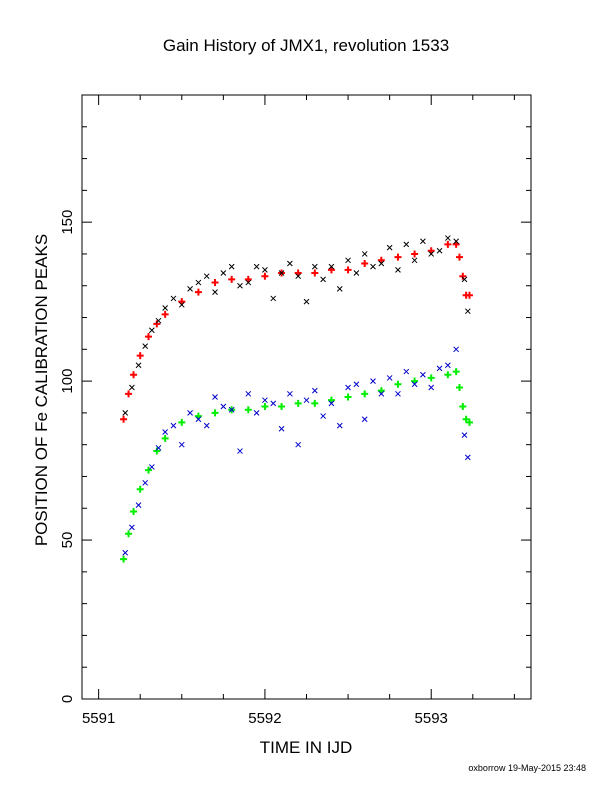 The image size is (612, 792). I want to click on x-axis-label: TIME IN IJD, so click(306, 747).